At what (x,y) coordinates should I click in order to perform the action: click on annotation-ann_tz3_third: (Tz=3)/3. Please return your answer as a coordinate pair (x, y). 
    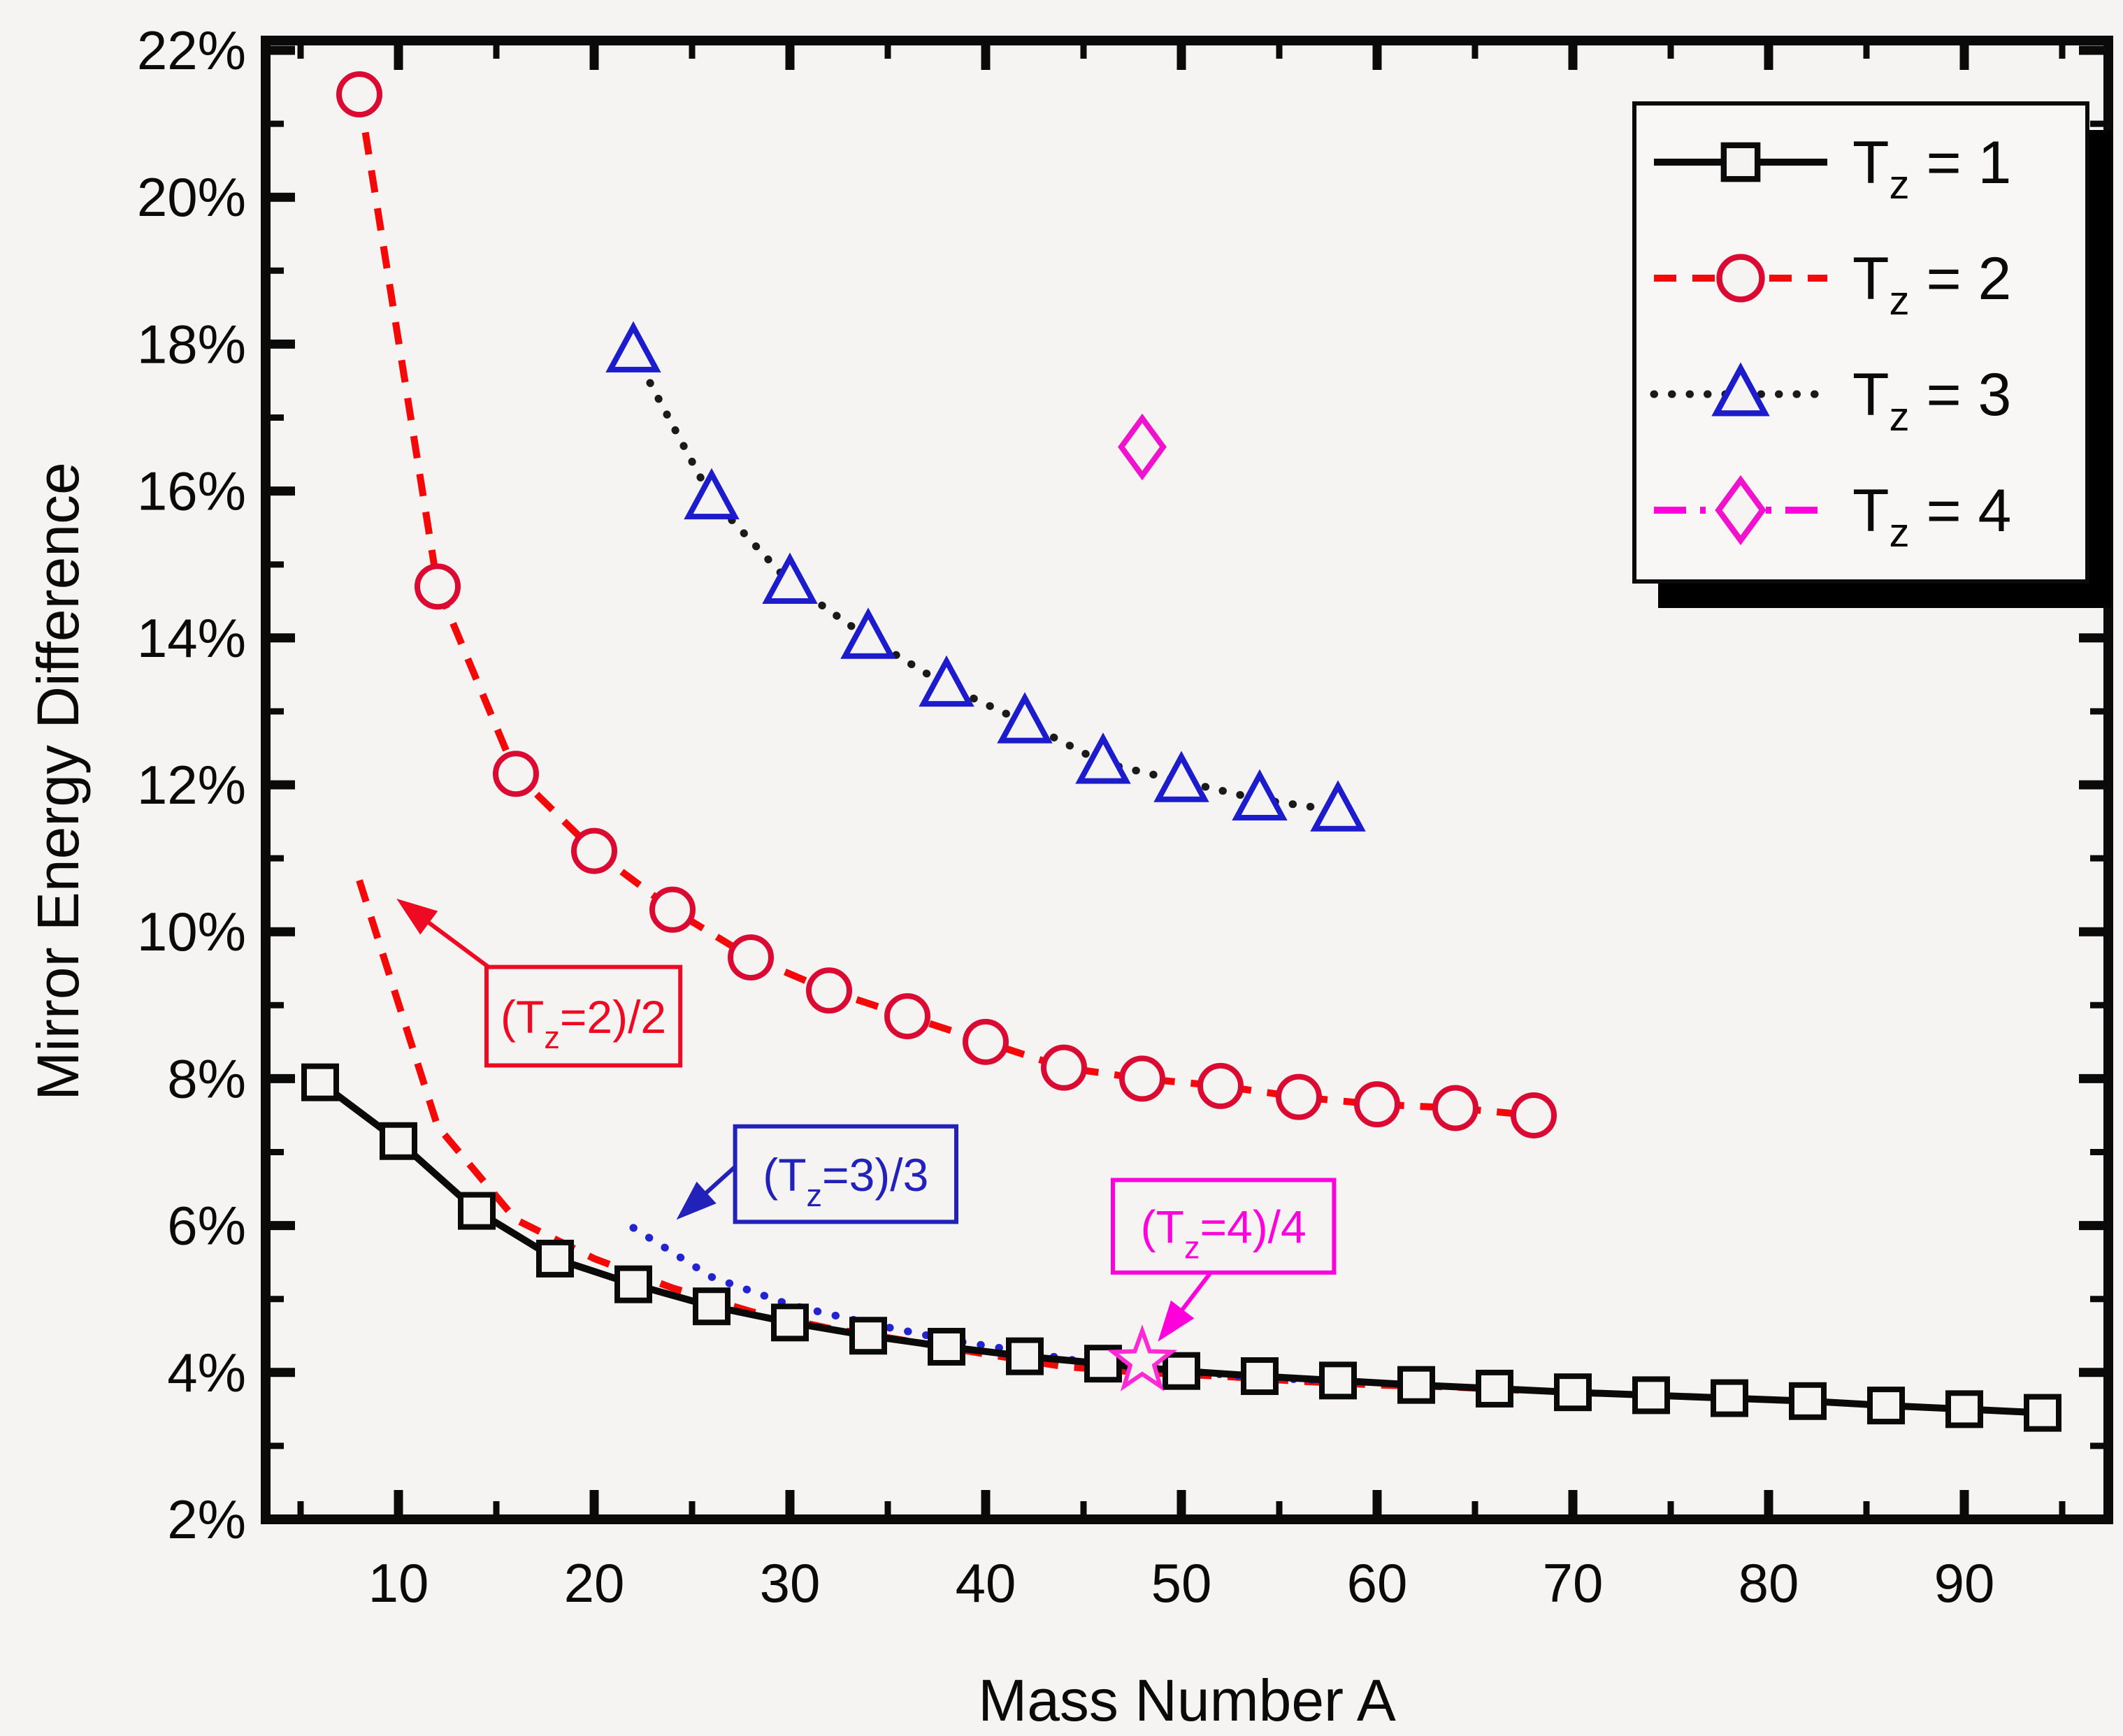
    Looking at the image, I should click on (817, 1174).